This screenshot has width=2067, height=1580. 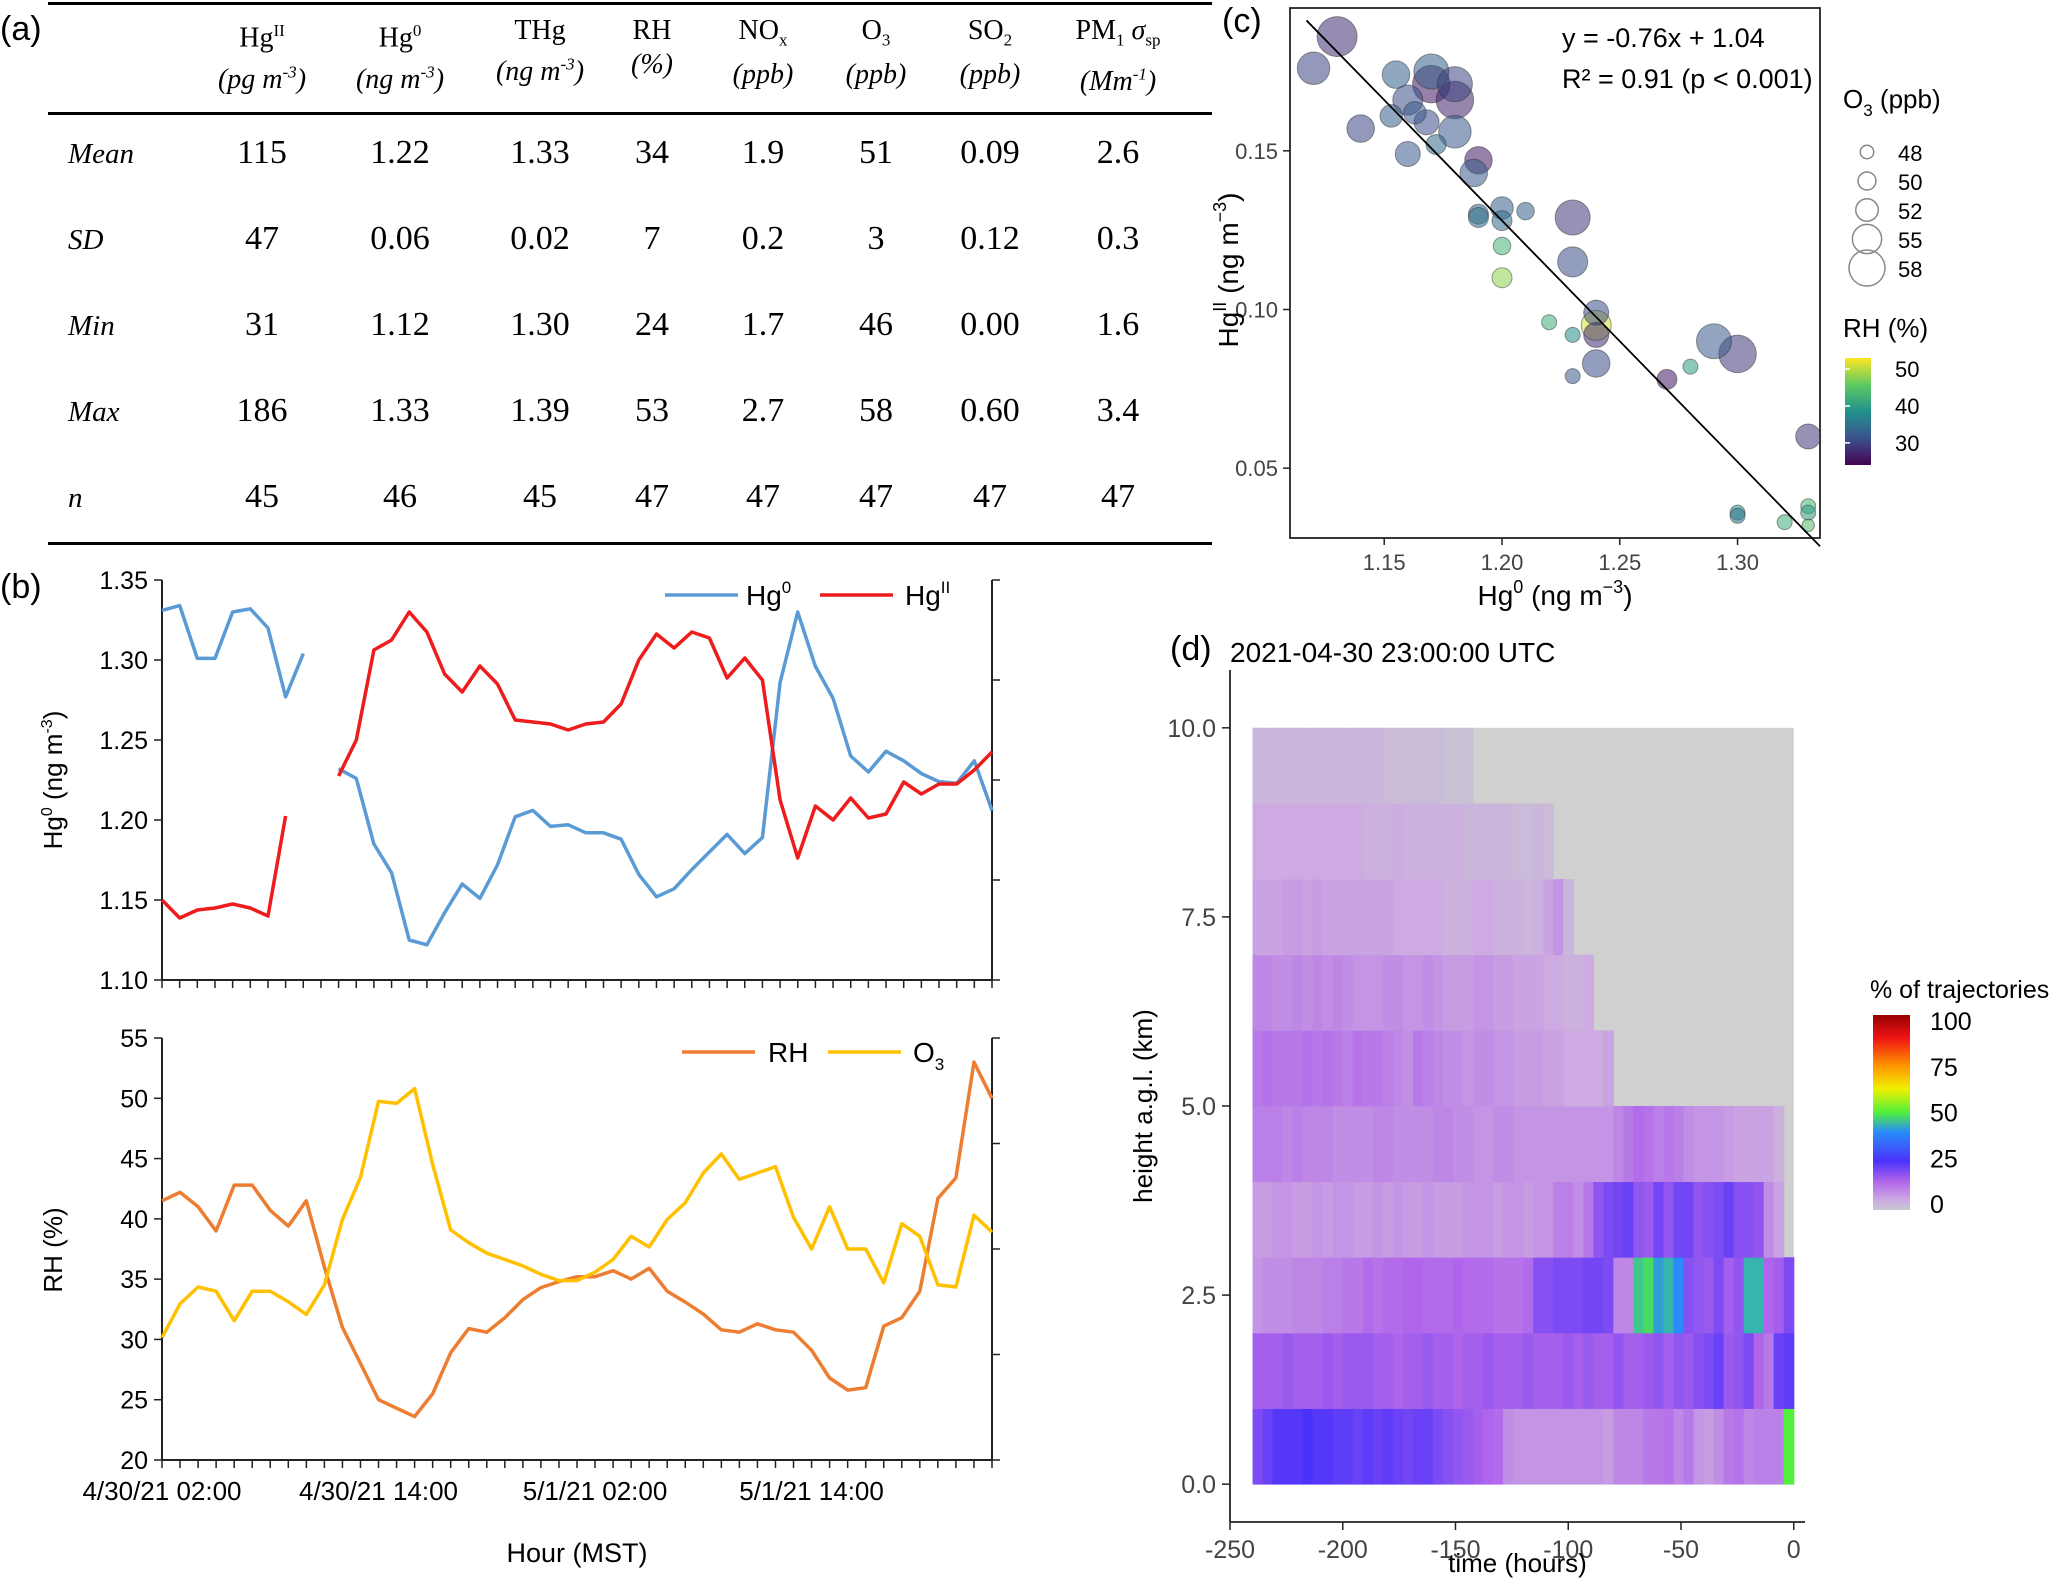 What do you see at coordinates (1230, 1550) in the screenshot?
I see `d-x-tick-label: -250` at bounding box center [1230, 1550].